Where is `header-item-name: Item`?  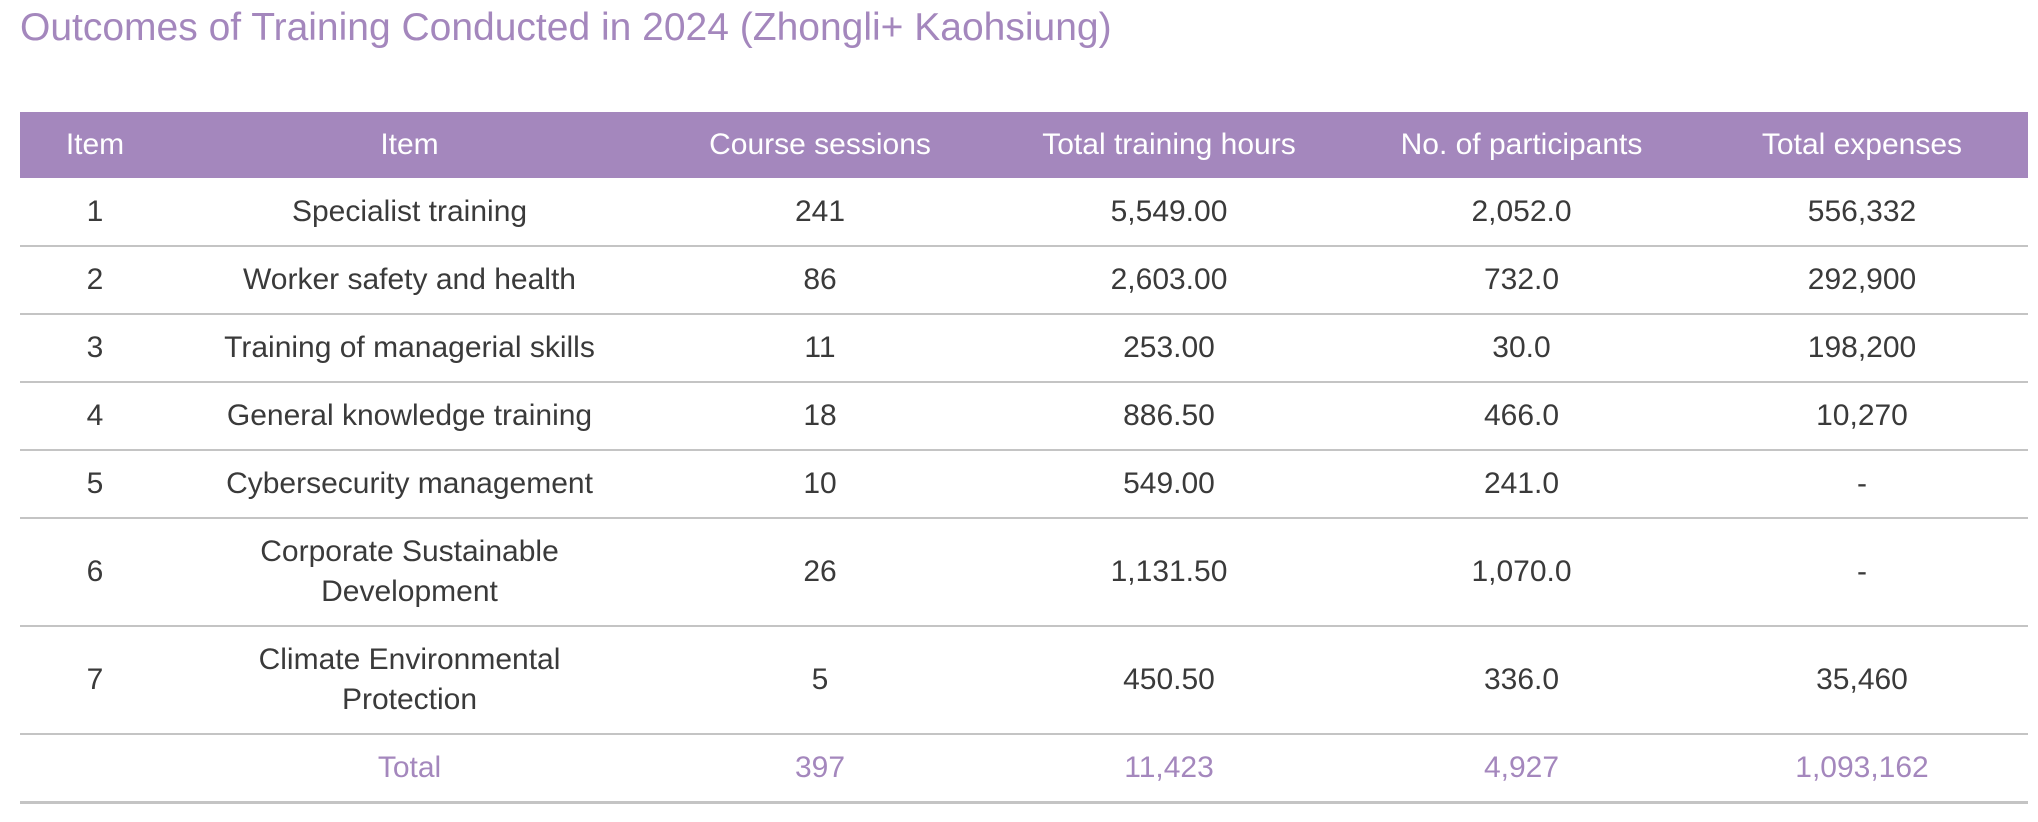 header-item-name: Item is located at coordinates (409, 144).